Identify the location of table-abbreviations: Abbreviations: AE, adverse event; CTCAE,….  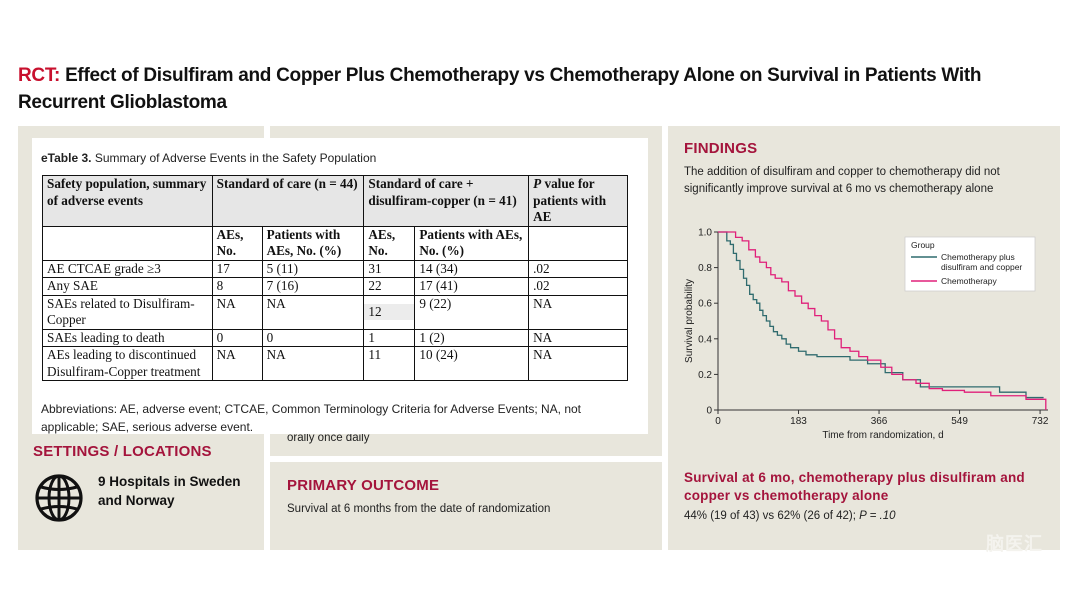
(311, 418).